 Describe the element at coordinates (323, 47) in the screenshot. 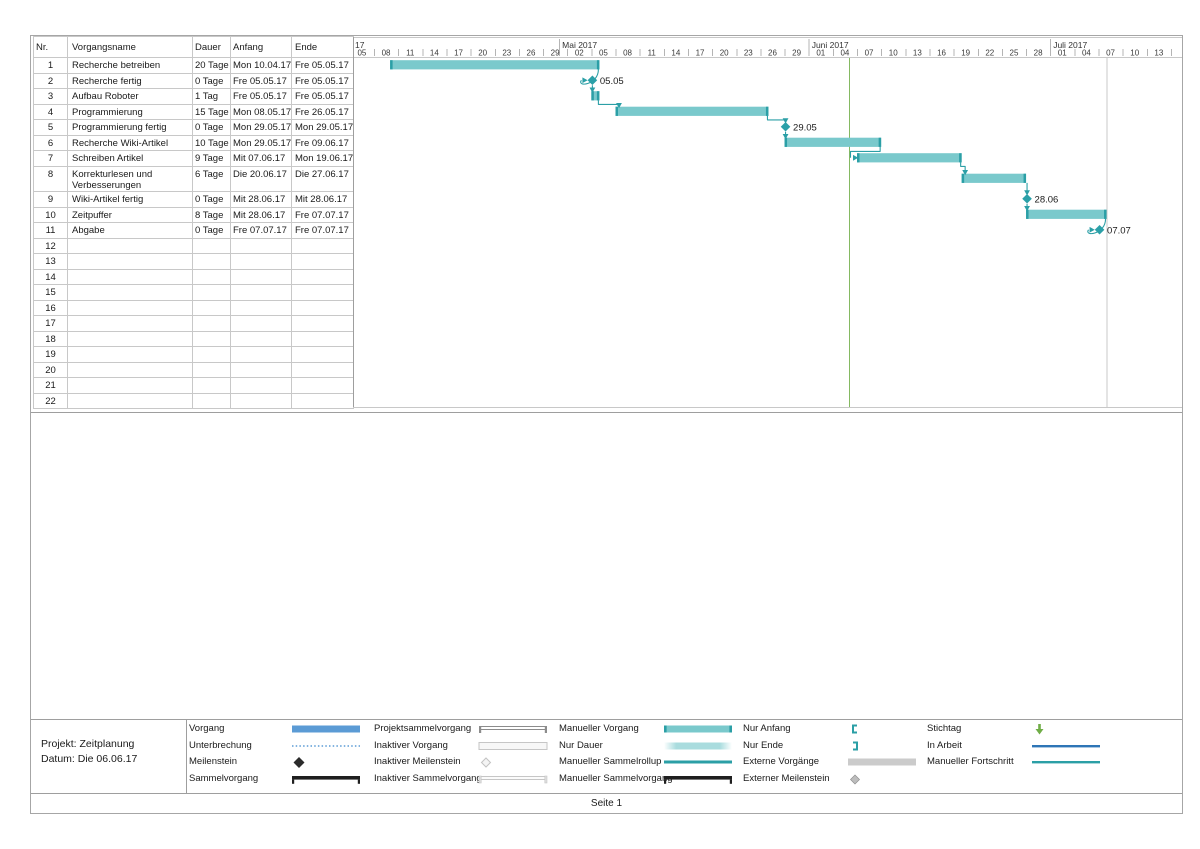

I see `column-header: Ende` at that location.